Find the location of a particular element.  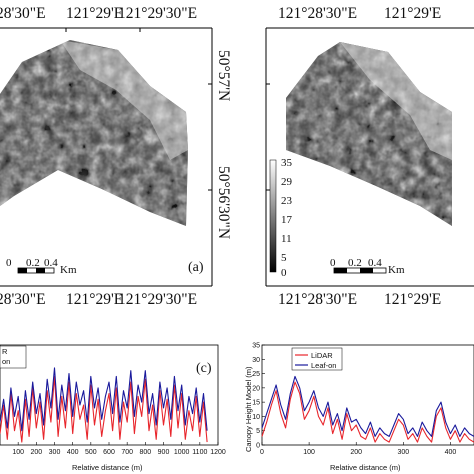

map-b-bottom-label-1: 121°28'30"E is located at coordinates (317, 299).